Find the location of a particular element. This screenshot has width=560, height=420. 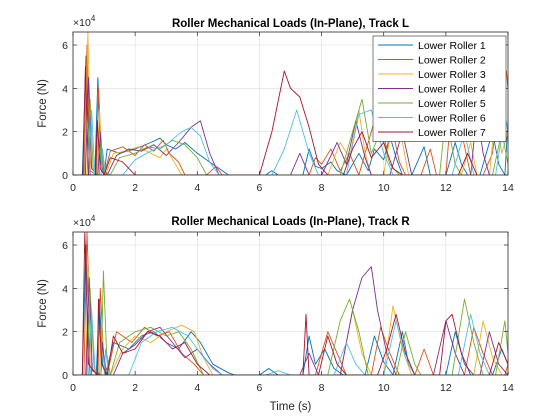

legend-label: Lower Roller 3 is located at coordinates (452, 75).